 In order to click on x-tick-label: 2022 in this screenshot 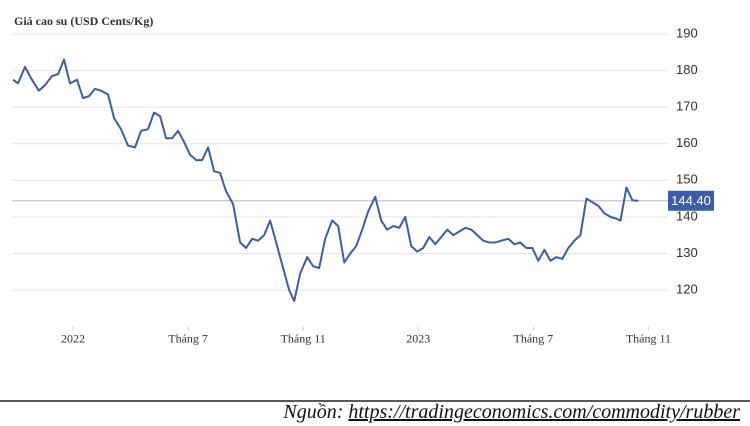, I will do `click(73, 338)`.